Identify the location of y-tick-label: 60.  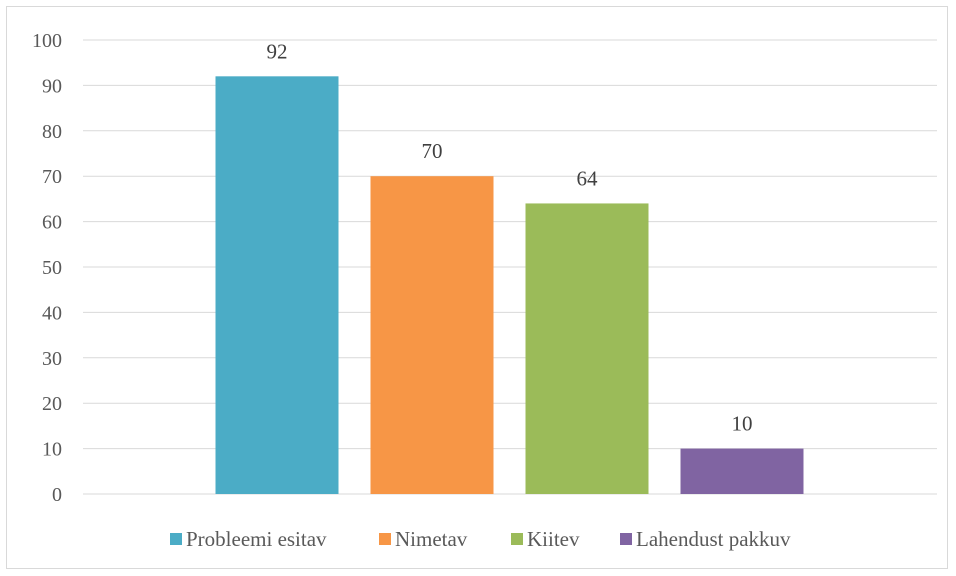
(52, 223).